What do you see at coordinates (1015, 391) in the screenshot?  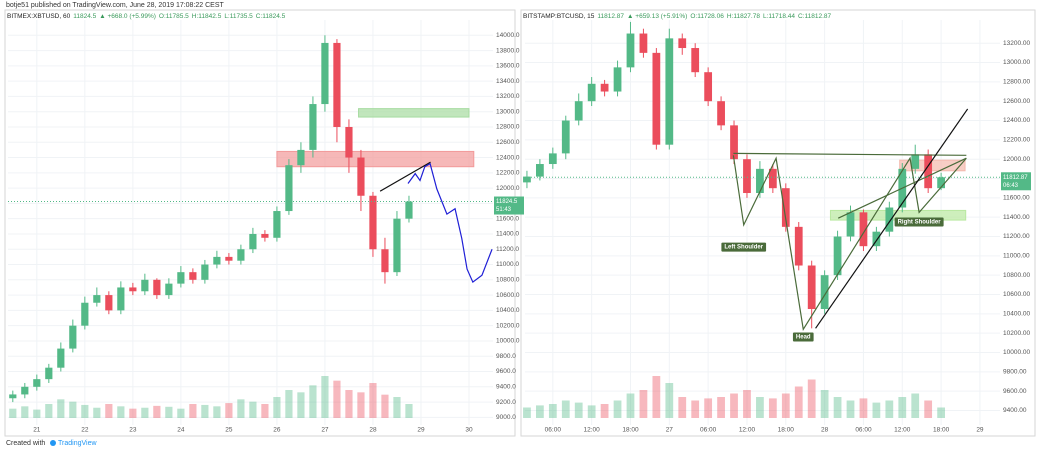 I see `y-tick-label: 9600.00` at bounding box center [1015, 391].